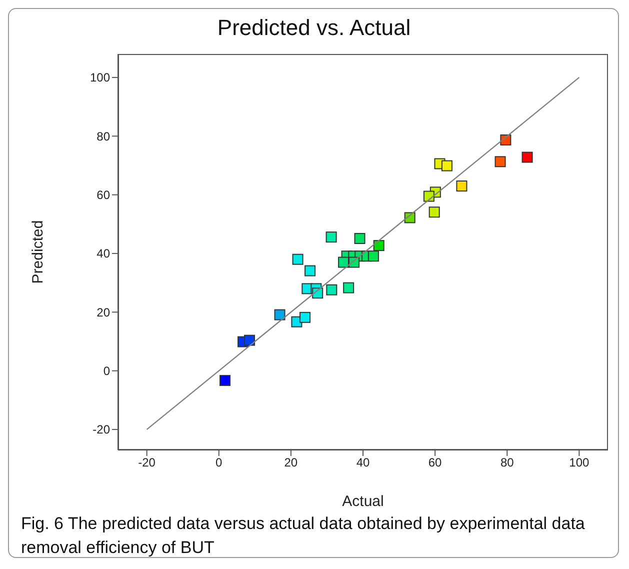 The width and height of the screenshot is (629, 569). What do you see at coordinates (363, 463) in the screenshot?
I see `x-tick-label: 40` at bounding box center [363, 463].